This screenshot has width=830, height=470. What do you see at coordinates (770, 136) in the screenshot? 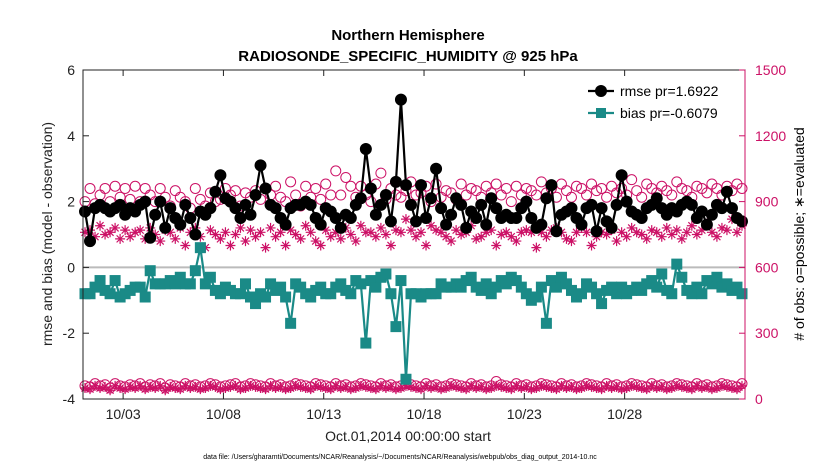
I see `y-tick-label-right: 1200` at bounding box center [770, 136].